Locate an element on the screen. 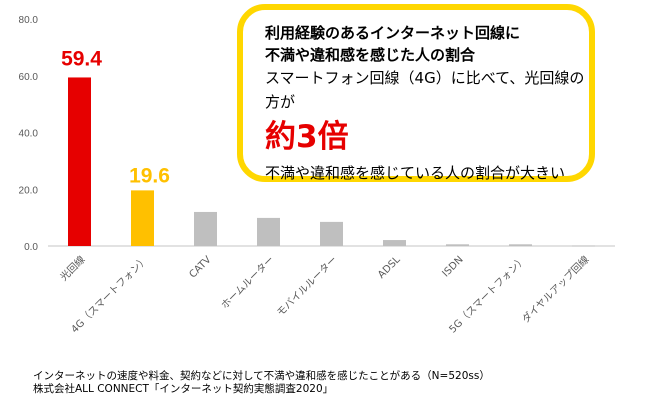 Image resolution: width=650 pixels, height=403 pixels. callout-line4: 不満や違和感を感じている人の割合が大きい is located at coordinates (415, 173).